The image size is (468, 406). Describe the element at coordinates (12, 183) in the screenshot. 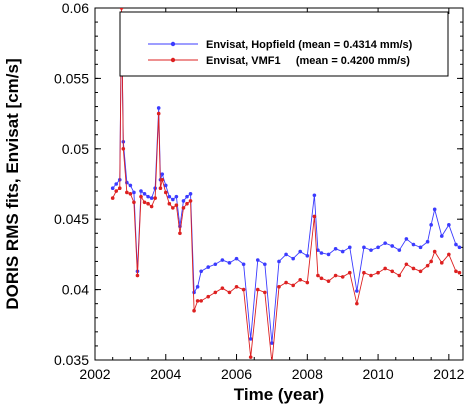

I see `y-axis-title: DORIS RMS fits, Envisat [cm/s]` at that location.